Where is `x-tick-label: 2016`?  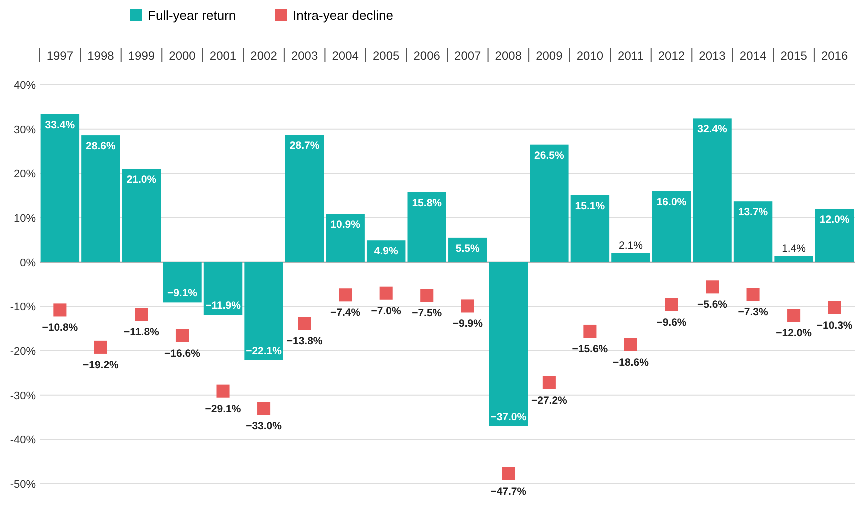
x-tick-label: 2016 is located at coordinates (834, 56).